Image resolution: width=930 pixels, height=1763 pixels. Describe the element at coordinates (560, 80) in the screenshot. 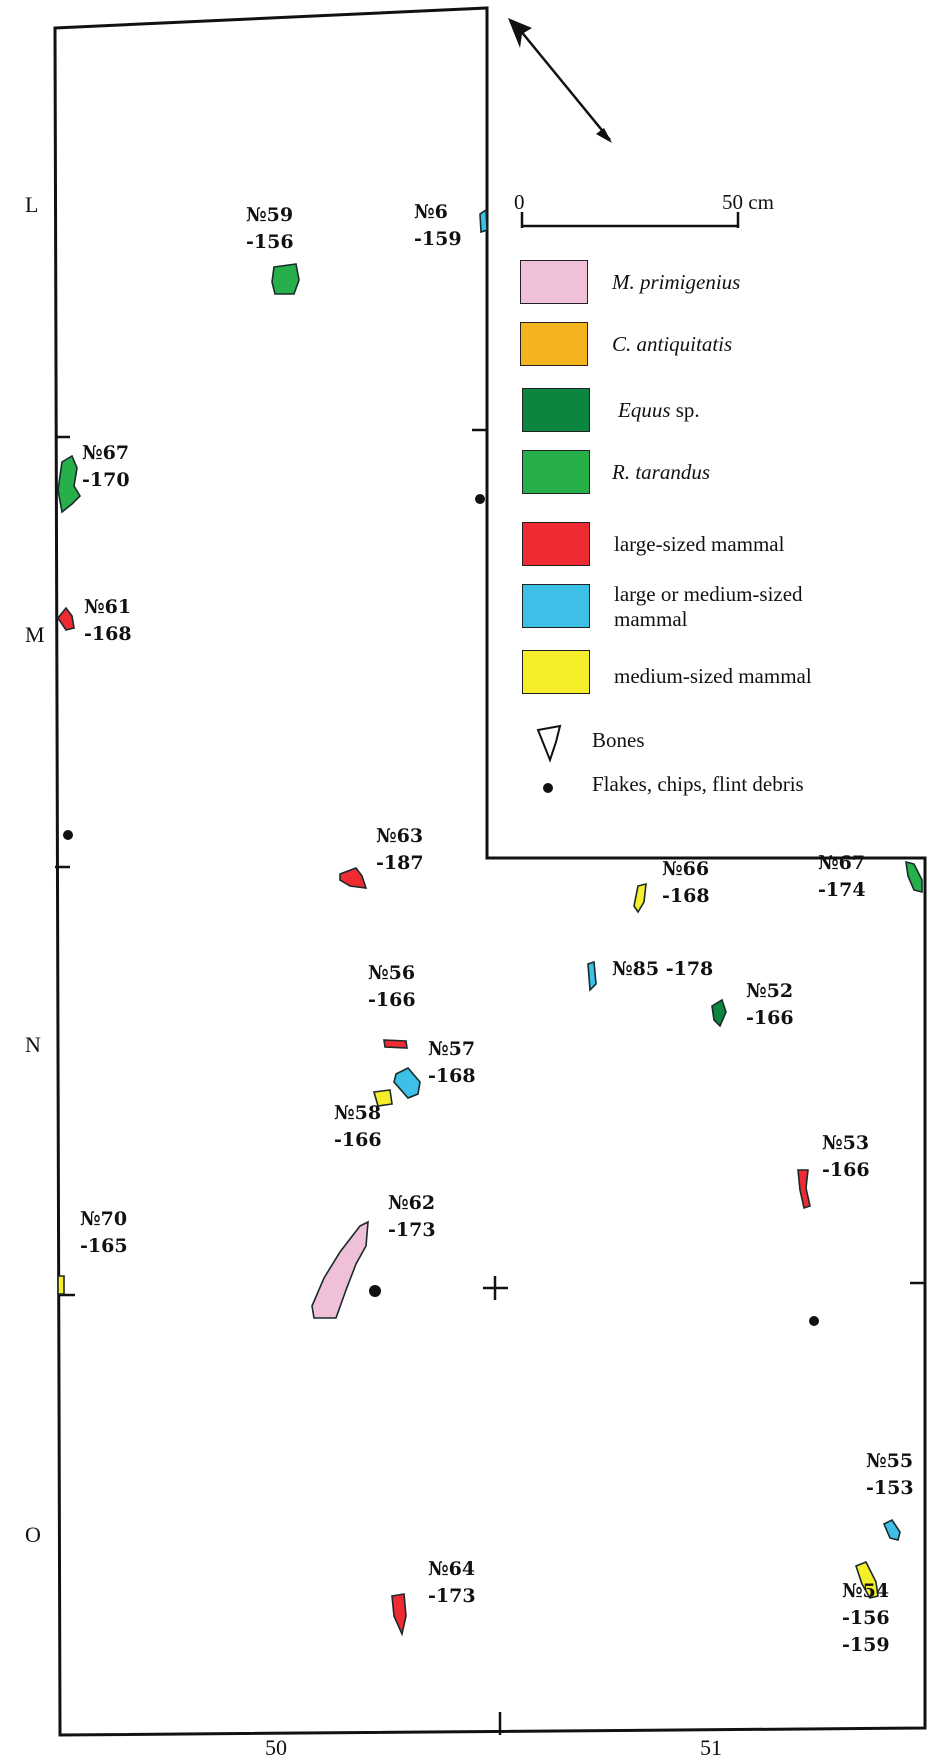

I see `north-arrow-icon` at that location.